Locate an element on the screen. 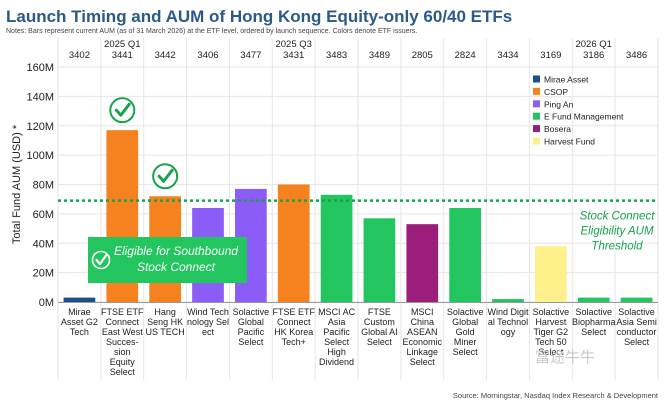  x-tick-label-line: ASEAN is located at coordinates (422, 332).